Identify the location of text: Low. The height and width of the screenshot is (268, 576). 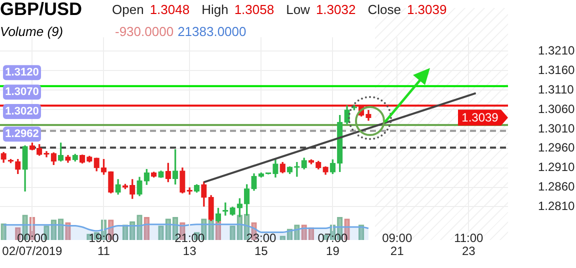
(298, 9).